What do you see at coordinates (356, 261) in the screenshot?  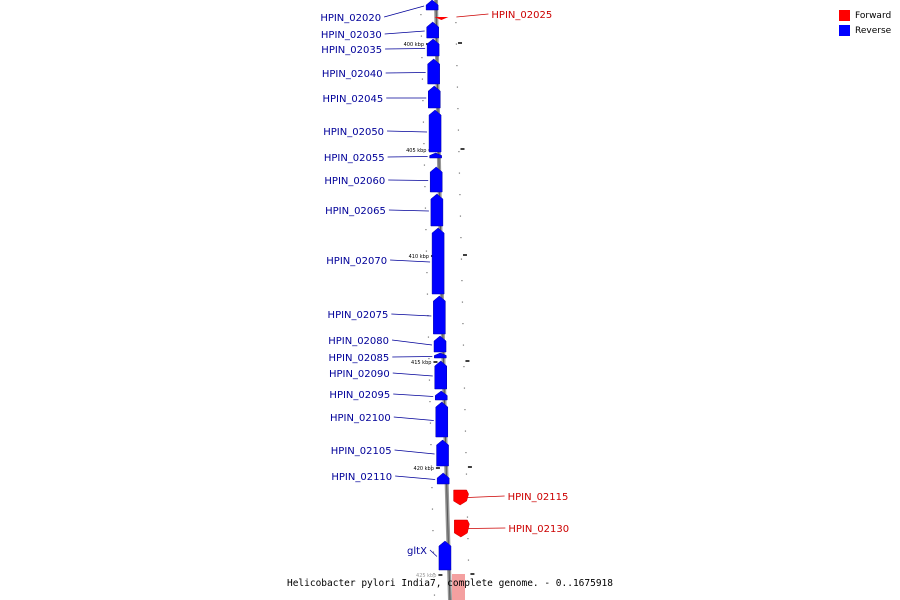 I see `gene-label-hpin_02070: HPIN_02070` at bounding box center [356, 261].